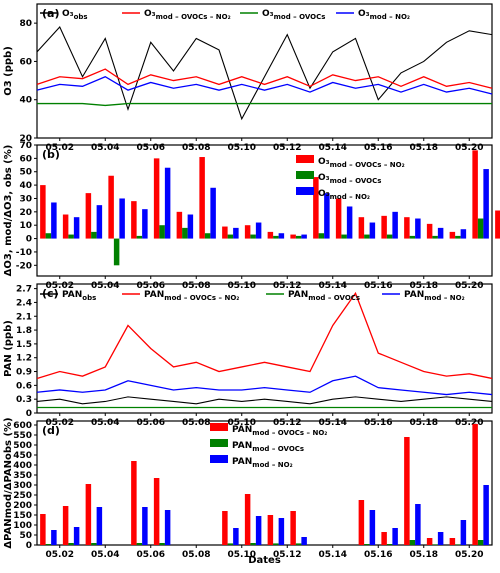  Describe the element at coordinates (25, 62) in the screenshot. I see `y-tick-label: 60` at that location.